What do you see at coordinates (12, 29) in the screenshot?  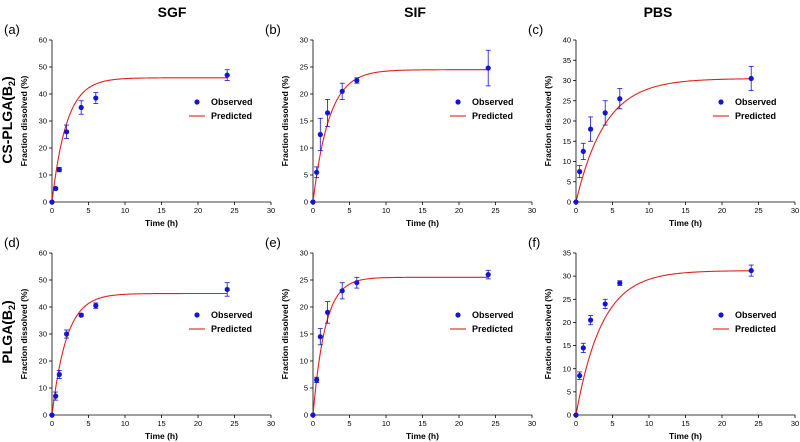 I see `panel-letter: (a)` at bounding box center [12, 29].